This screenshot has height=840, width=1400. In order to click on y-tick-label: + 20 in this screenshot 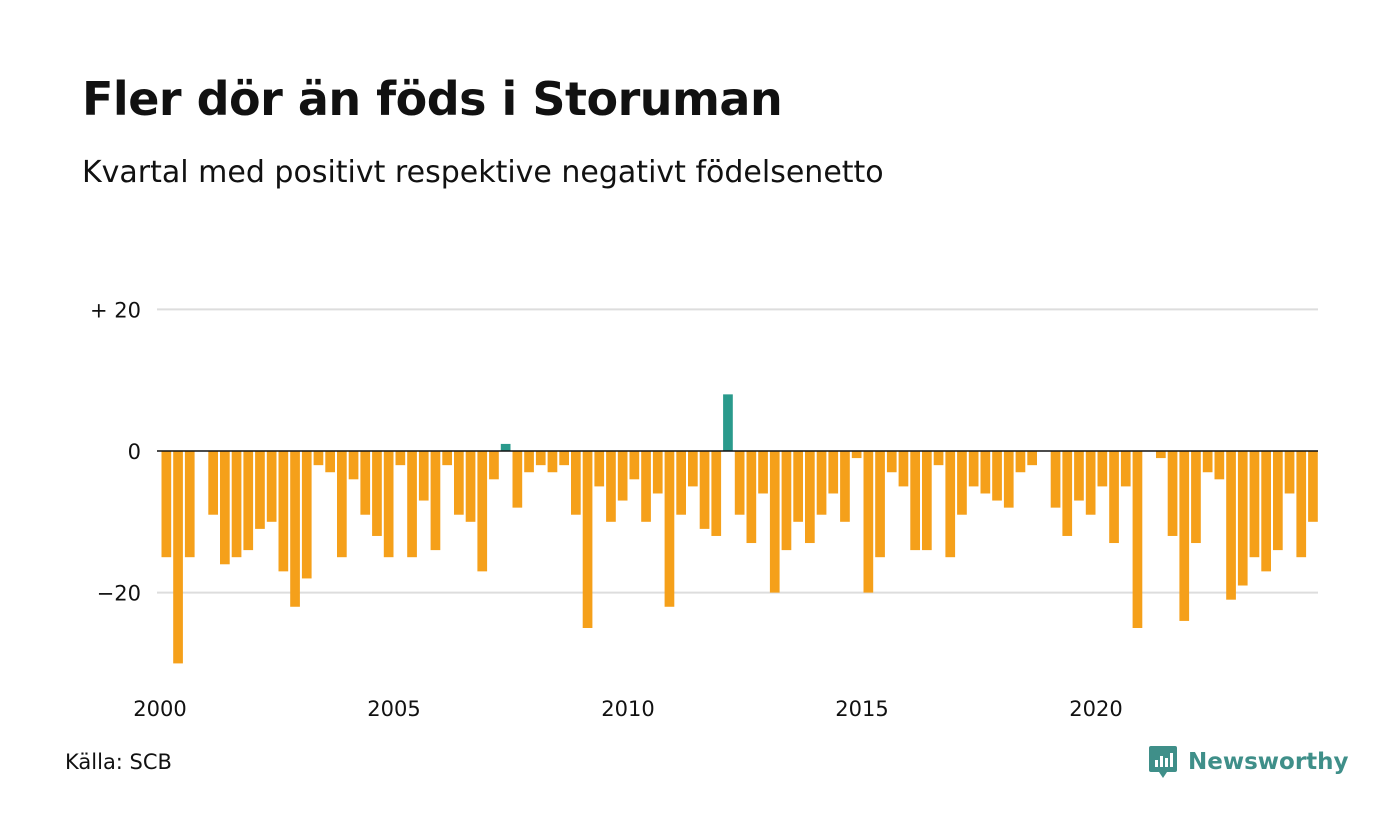, I will do `click(115, 310)`.